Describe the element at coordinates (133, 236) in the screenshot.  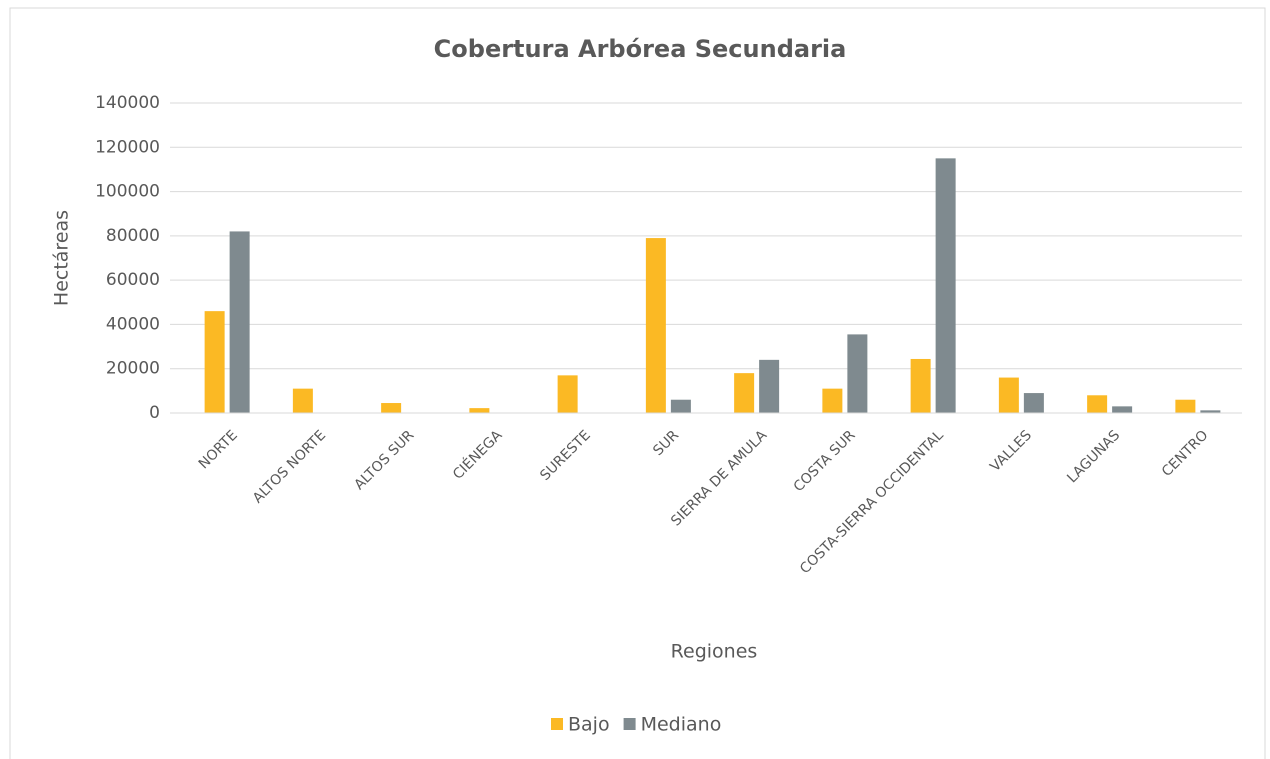
I see `y-tick-label: 80000` at that location.